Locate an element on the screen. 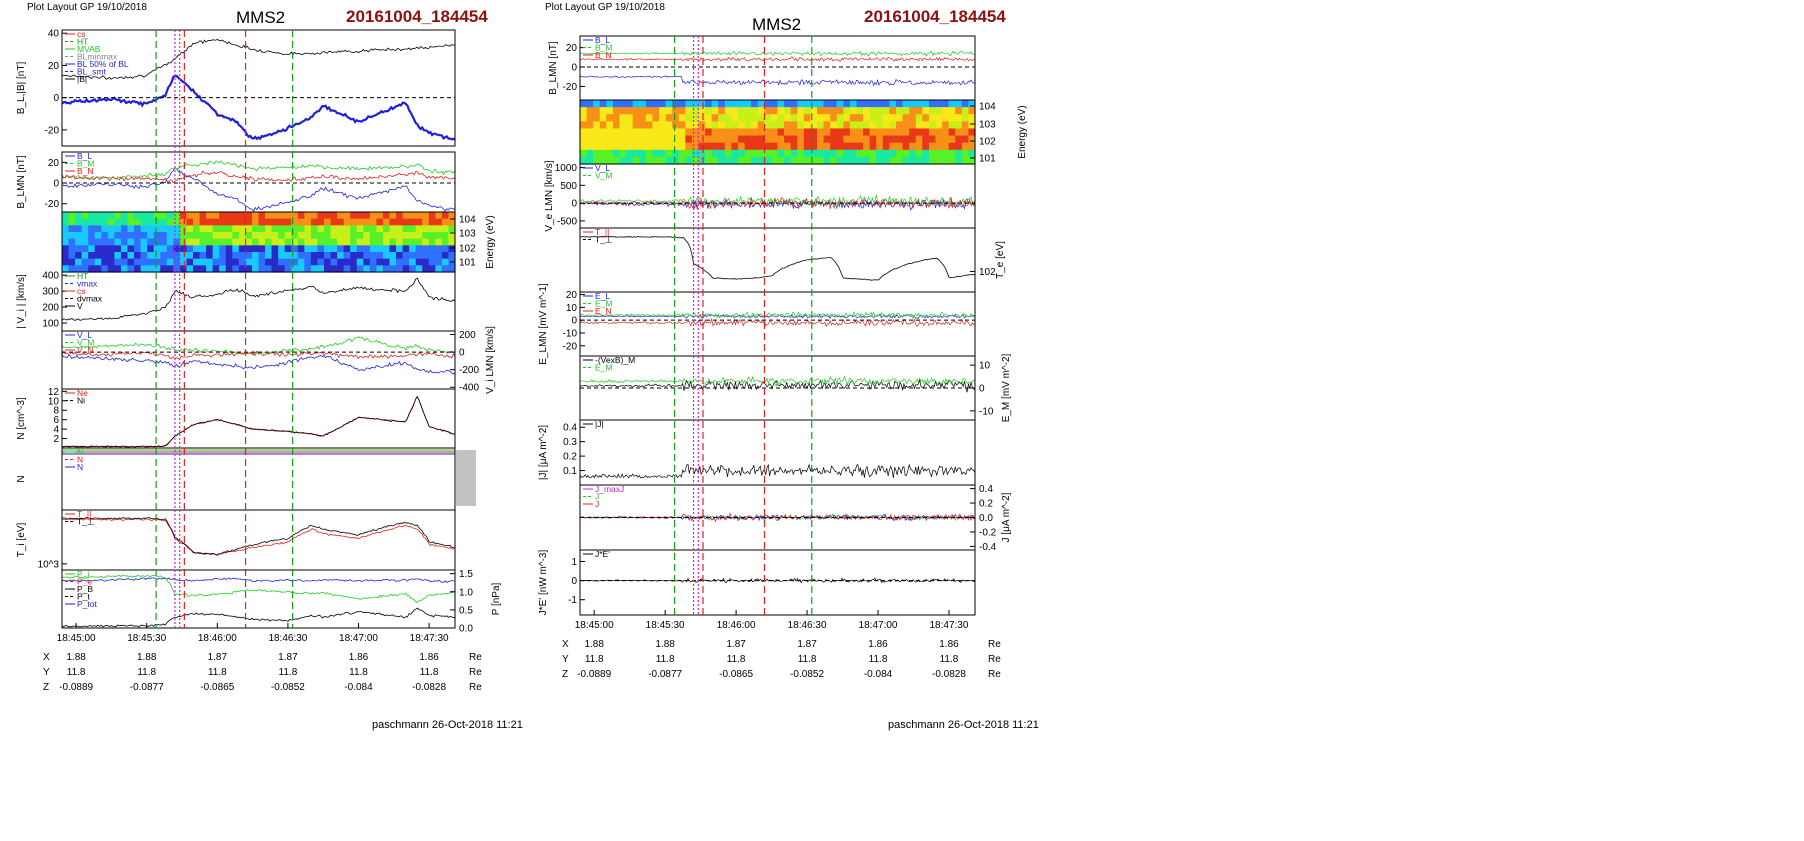  L-p0-legend-3: BLminmax is located at coordinates (97, 57).